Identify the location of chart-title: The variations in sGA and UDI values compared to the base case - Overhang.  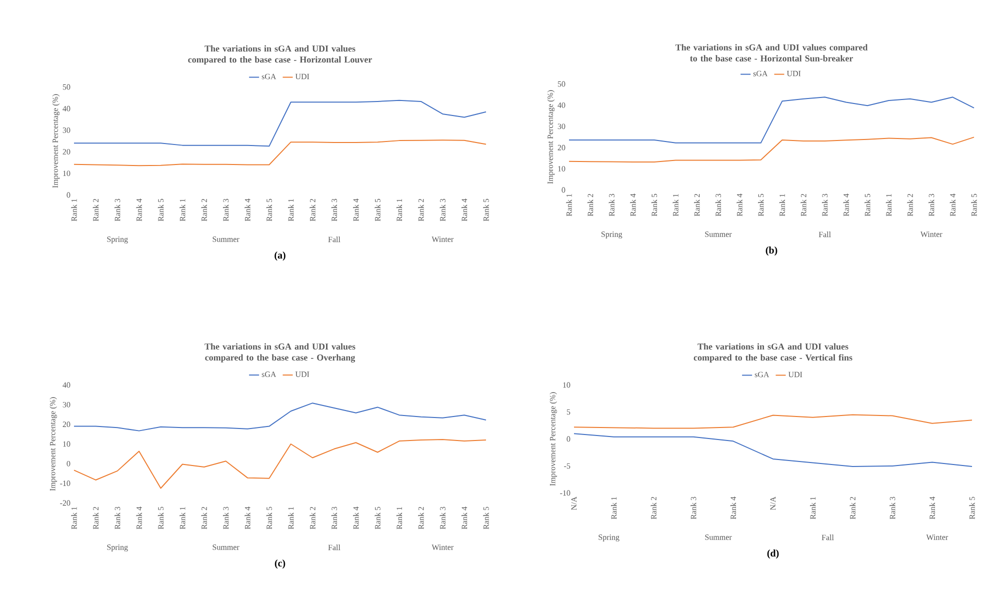
(280, 352).